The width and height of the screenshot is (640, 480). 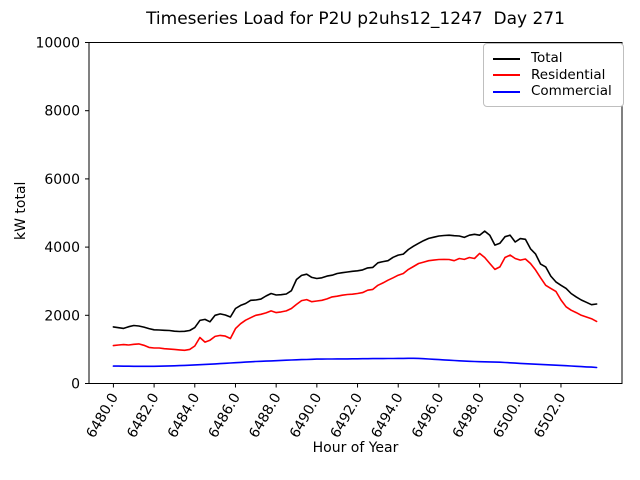 What do you see at coordinates (265, 416) in the screenshot?
I see `x-tick-label: 6488.0` at bounding box center [265, 416].